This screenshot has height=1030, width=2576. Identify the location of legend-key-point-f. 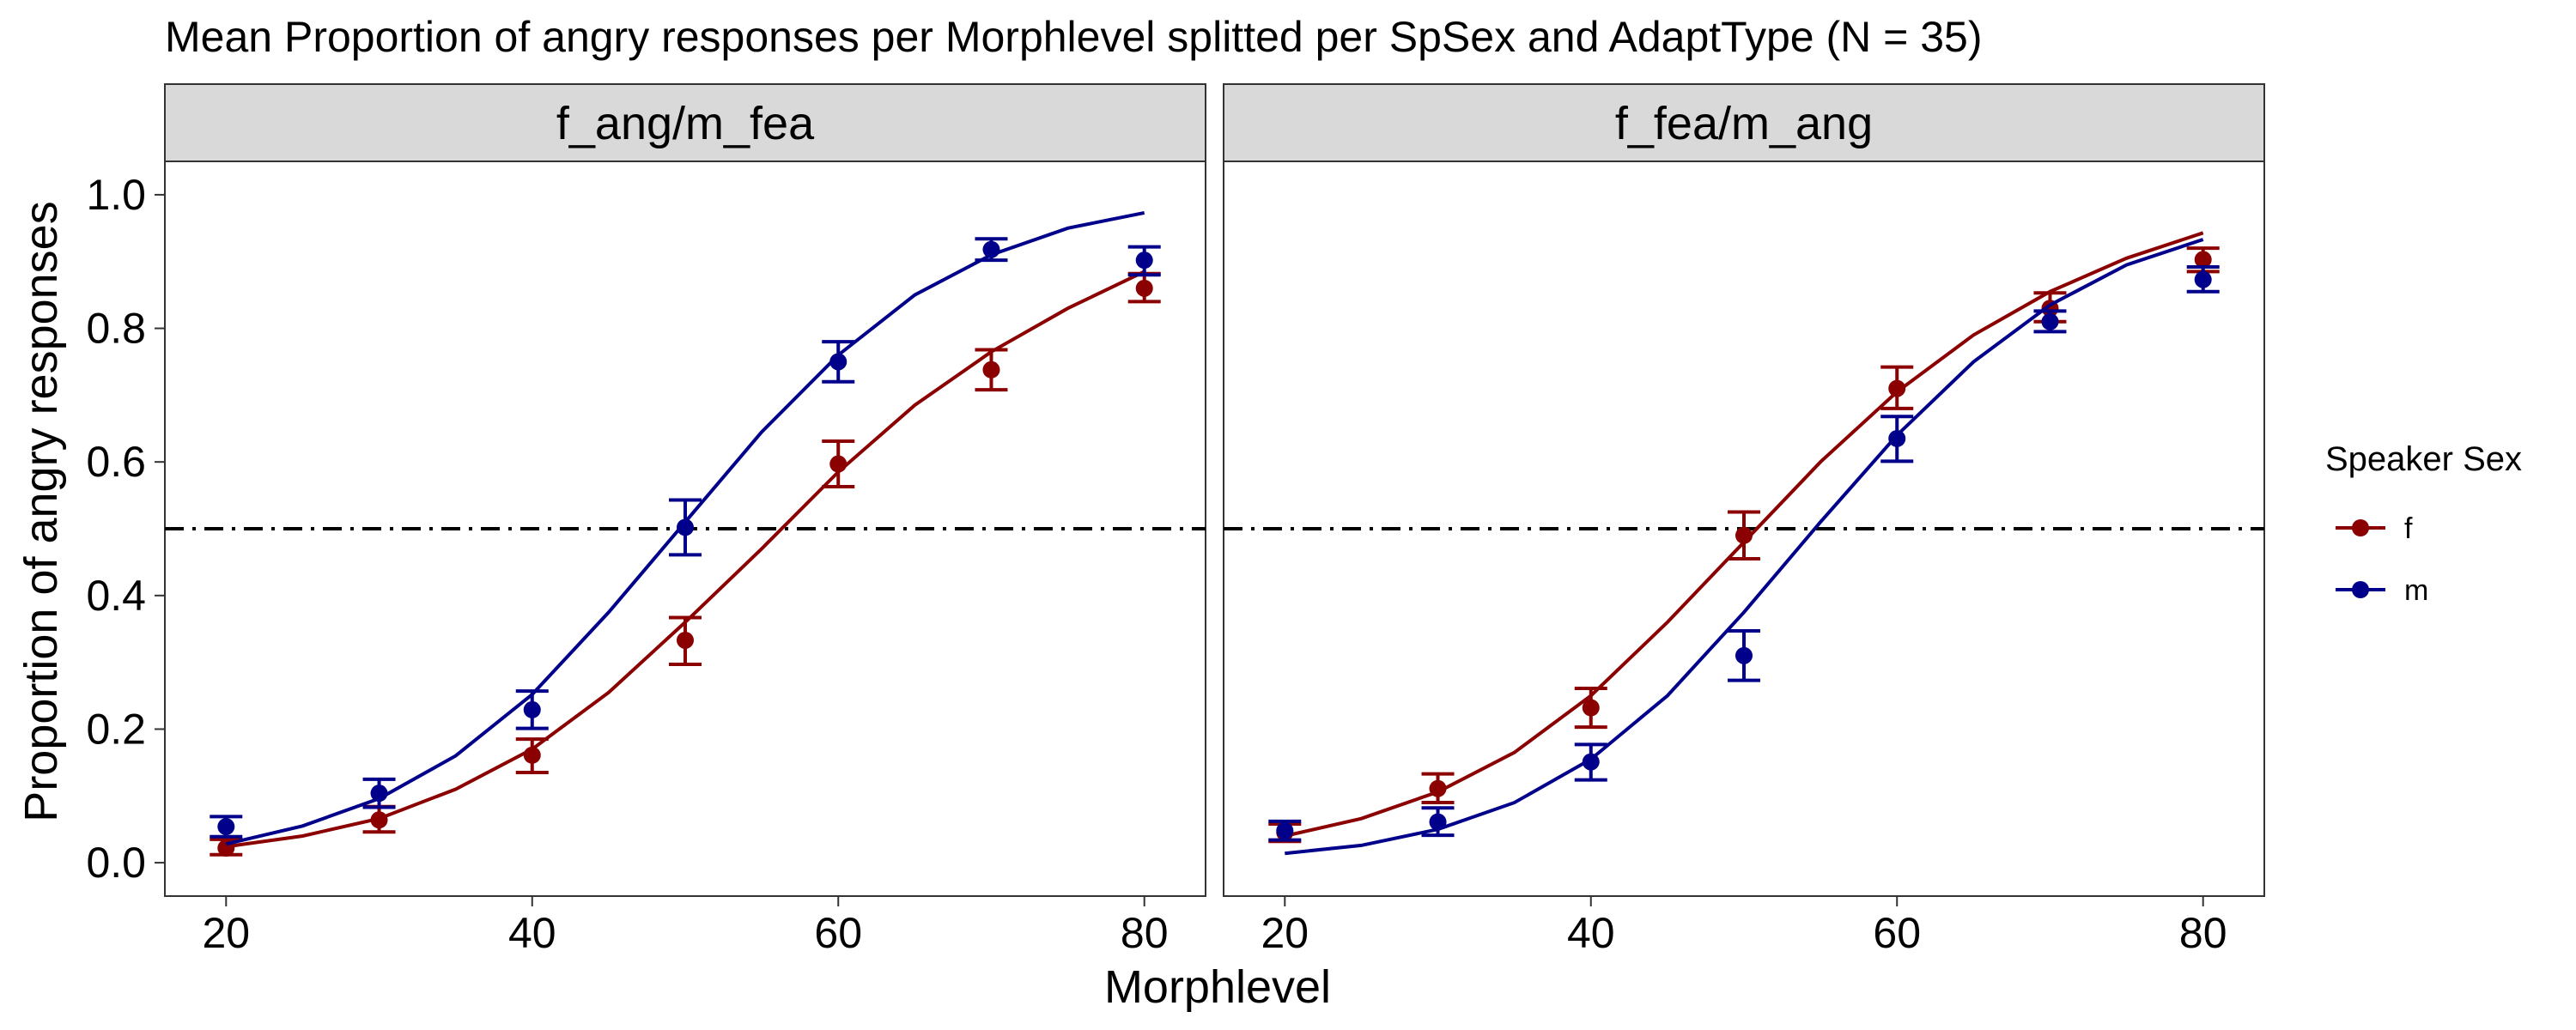
(2361, 527).